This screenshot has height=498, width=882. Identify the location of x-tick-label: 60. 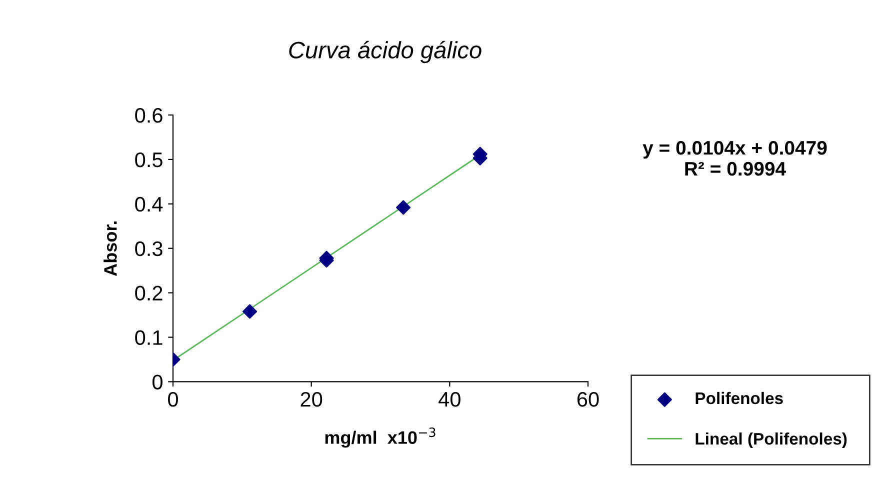
(588, 399).